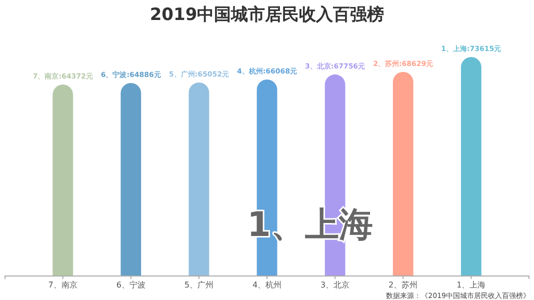  I want to click on x-tick-label: 2、苏州, so click(403, 285).